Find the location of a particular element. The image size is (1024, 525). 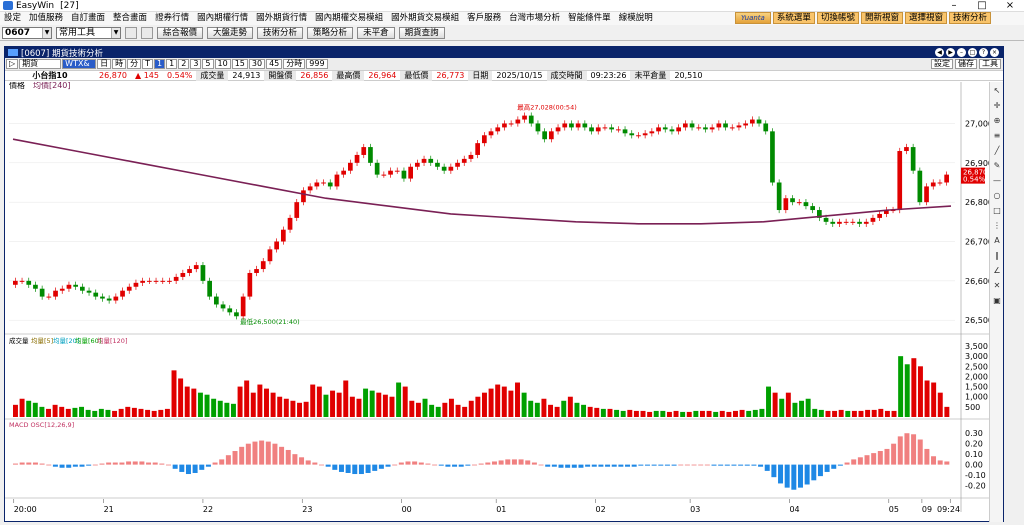

freq-button-13: 分時 is located at coordinates (294, 64).